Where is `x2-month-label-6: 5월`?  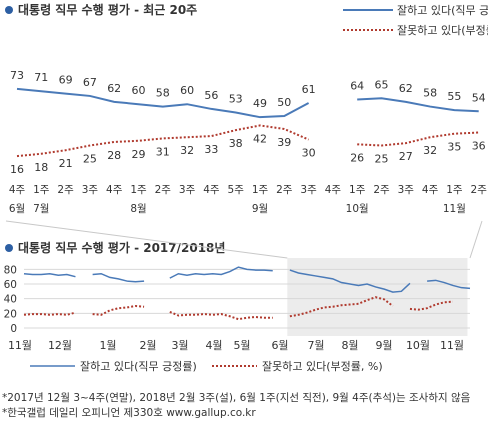
x2-month-label-6: 5월 is located at coordinates (241, 345).